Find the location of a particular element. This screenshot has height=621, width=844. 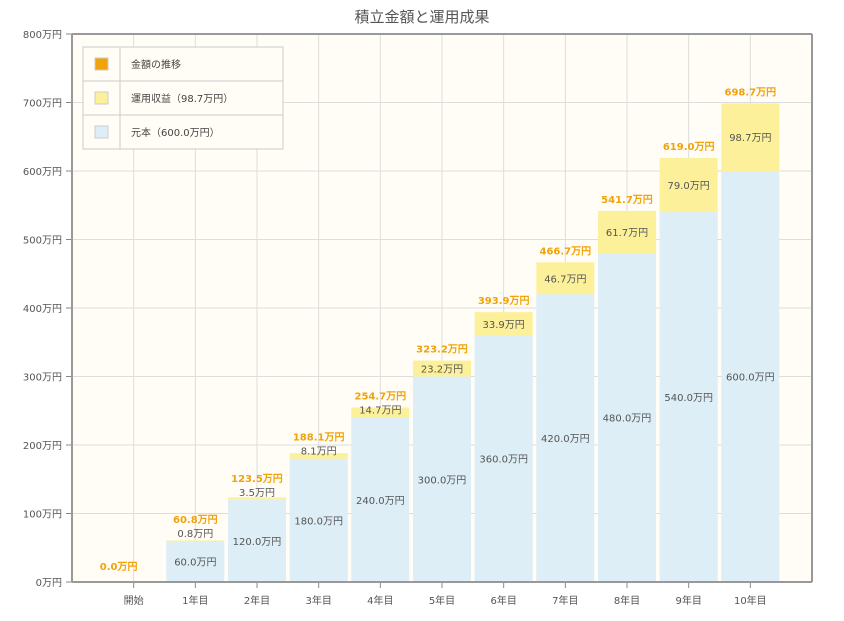

data-label-total: 541.7万円 is located at coordinates (627, 200).